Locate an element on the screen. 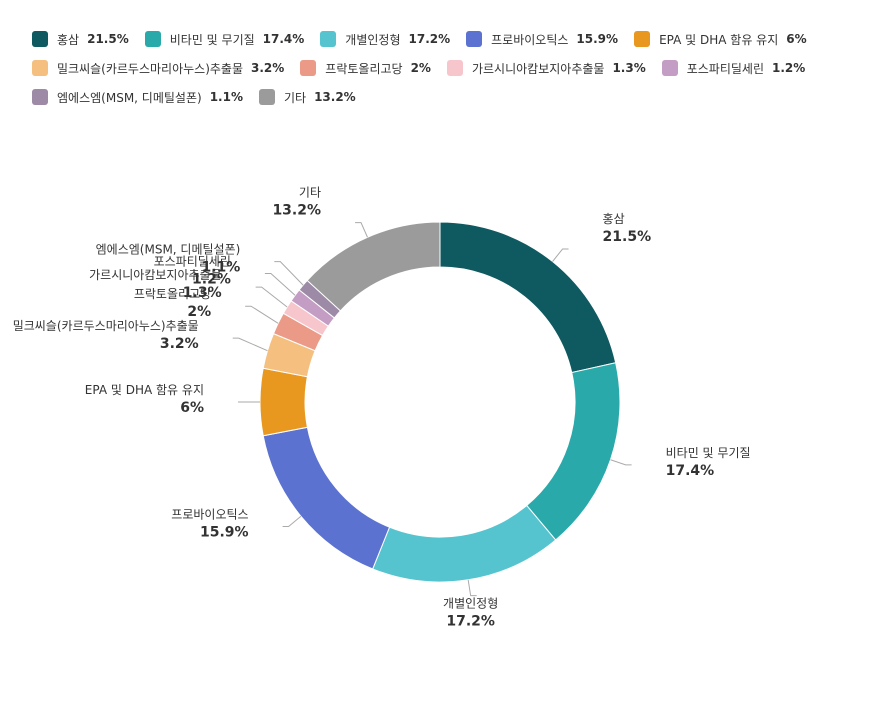 The height and width of the screenshot is (714, 880). legend-value: 1.1% is located at coordinates (226, 97).